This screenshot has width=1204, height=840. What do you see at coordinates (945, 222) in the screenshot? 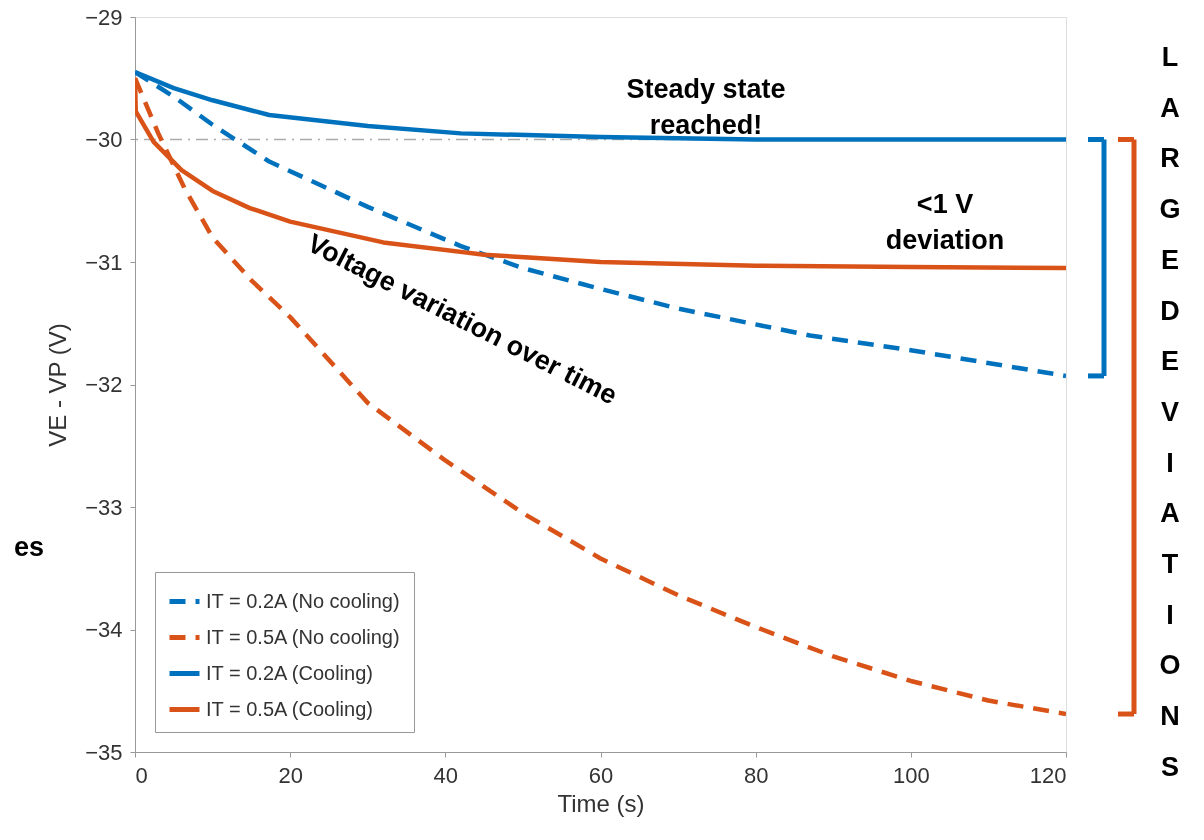
I see `annotation: <1 V deviation` at bounding box center [945, 222].